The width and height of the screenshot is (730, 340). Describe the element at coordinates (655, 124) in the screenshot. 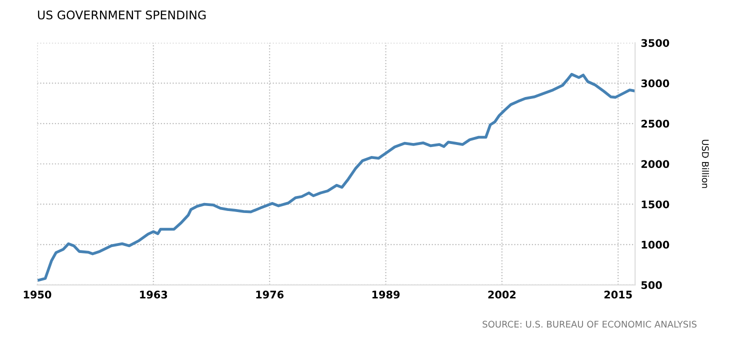

I see `y-tick-label: 2500` at that location.